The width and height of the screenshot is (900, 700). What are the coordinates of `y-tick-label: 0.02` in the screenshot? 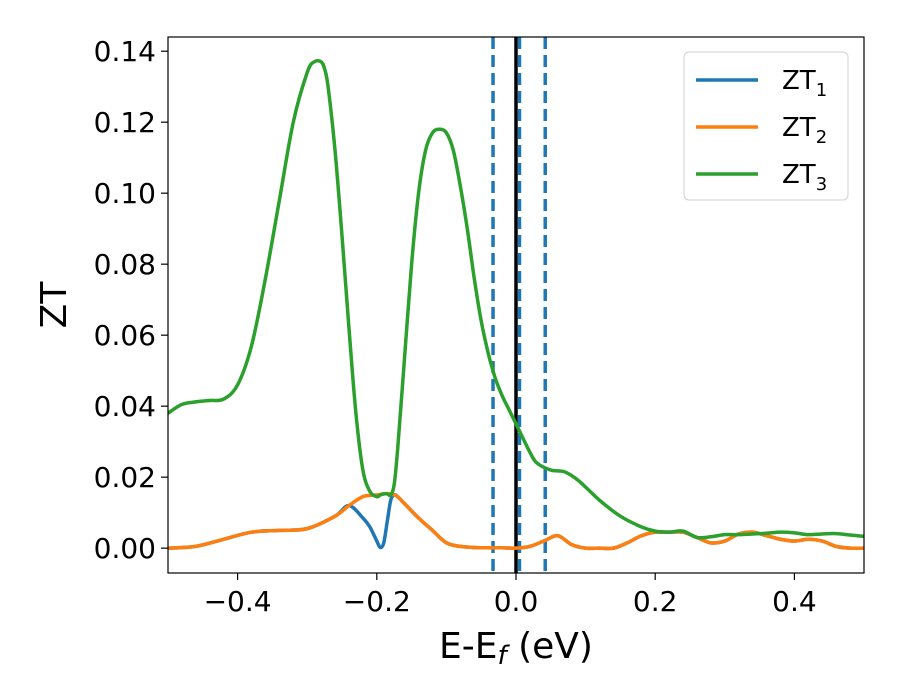 It's located at (125, 477).